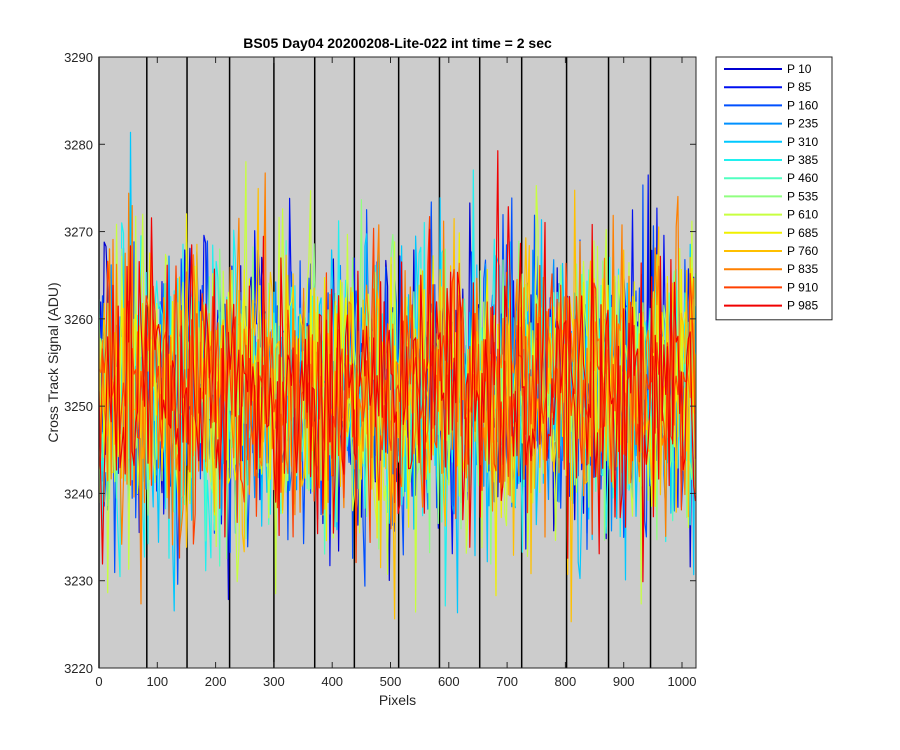 This screenshot has height=750, width=900. Describe the element at coordinates (802, 233) in the screenshot. I see `legend-entry-label: P 685` at that location.